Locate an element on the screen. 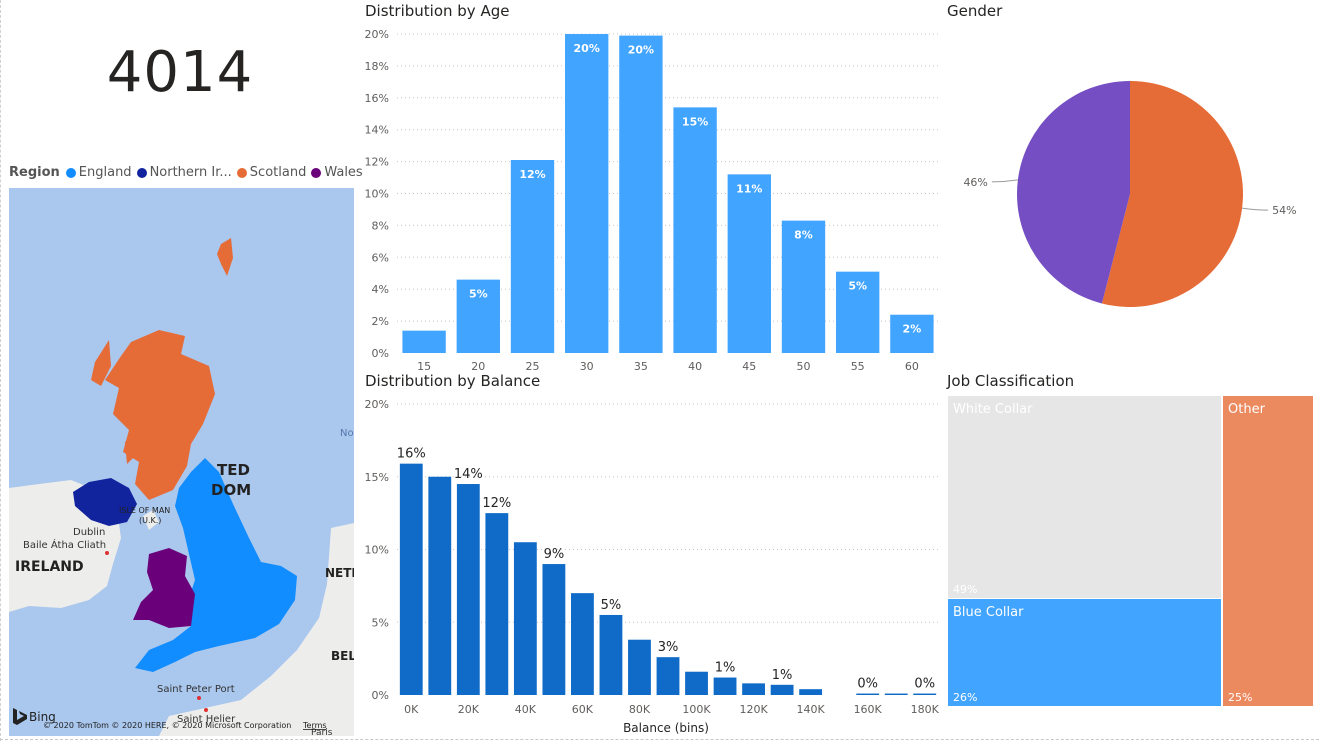 Image resolution: width=1319 pixels, height=741 pixels. treemap-pct: 25% is located at coordinates (1240, 697).